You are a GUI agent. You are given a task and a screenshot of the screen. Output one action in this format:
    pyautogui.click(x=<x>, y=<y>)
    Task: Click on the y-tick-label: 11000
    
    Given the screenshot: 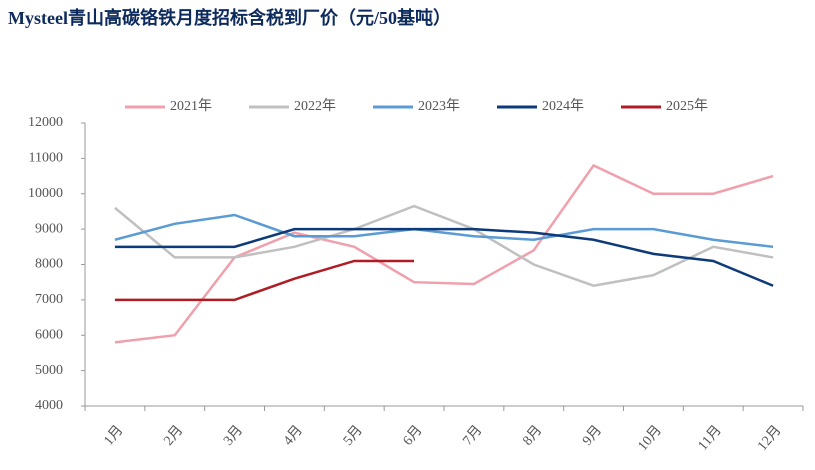 What is the action you would take?
    pyautogui.click(x=46, y=158)
    